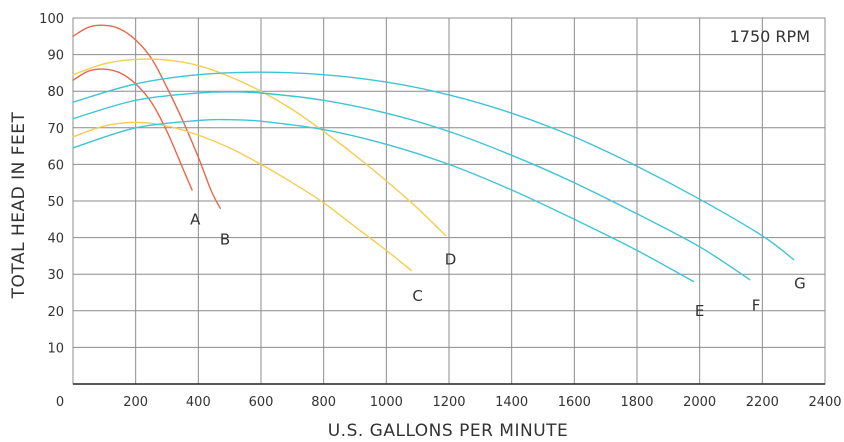 The width and height of the screenshot is (844, 442). I want to click on x-tick-label: 0, so click(60, 402).